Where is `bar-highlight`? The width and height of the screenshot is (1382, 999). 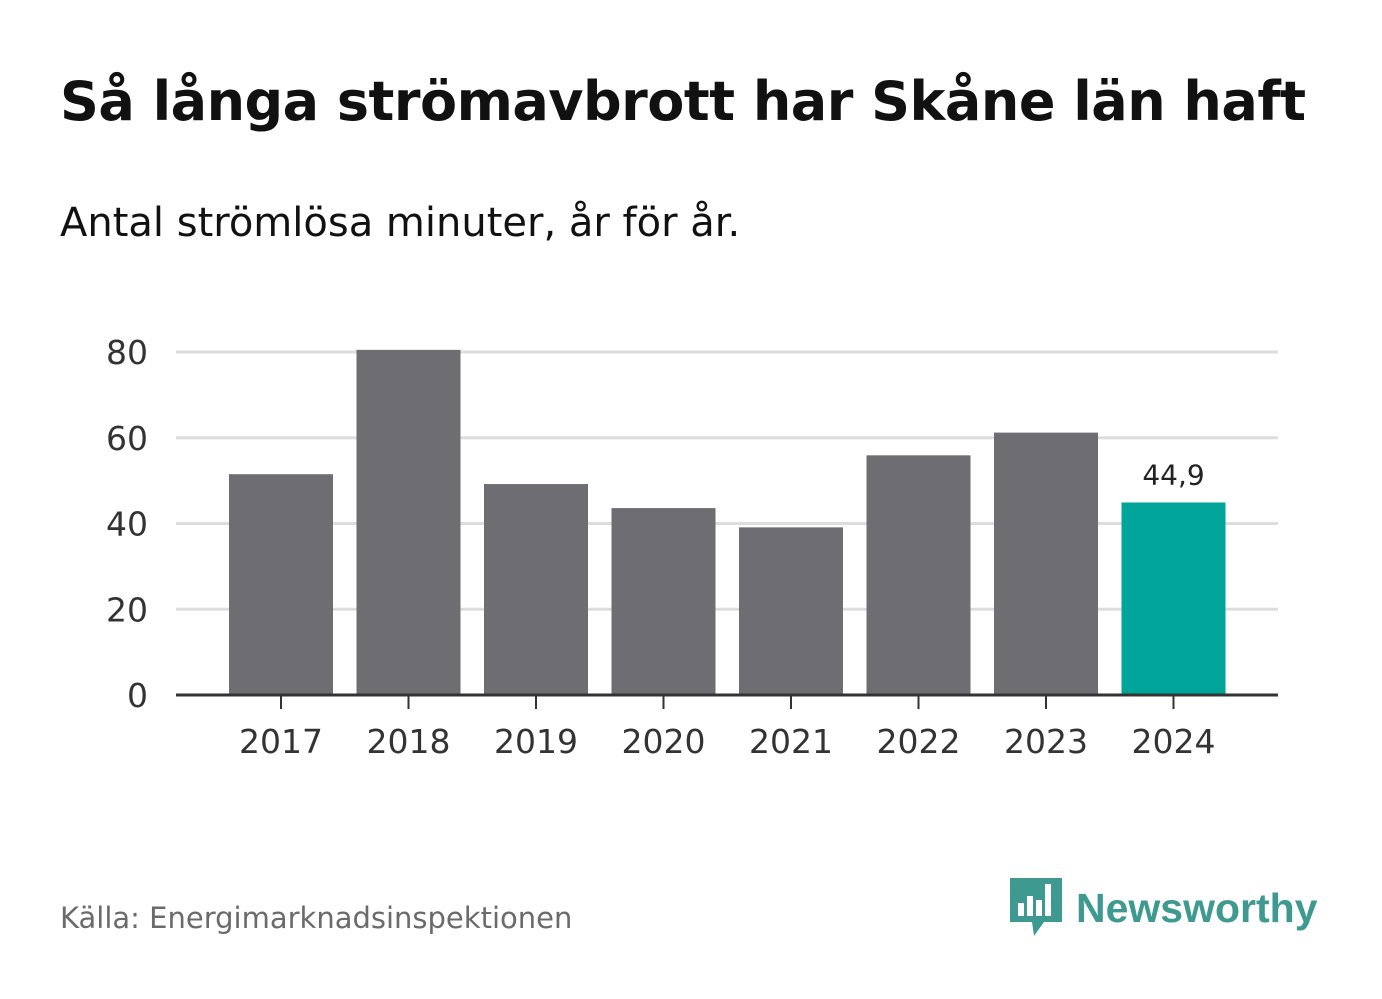 bar-highlight is located at coordinates (1173, 598).